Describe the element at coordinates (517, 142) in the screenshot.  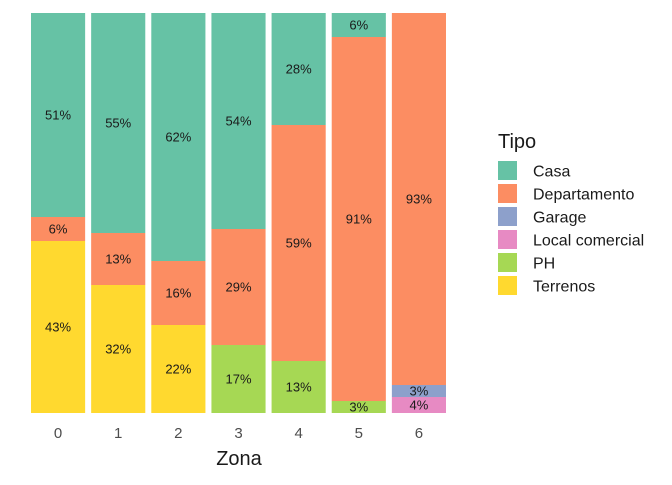
I see `legend-title: Tipo` at that location.